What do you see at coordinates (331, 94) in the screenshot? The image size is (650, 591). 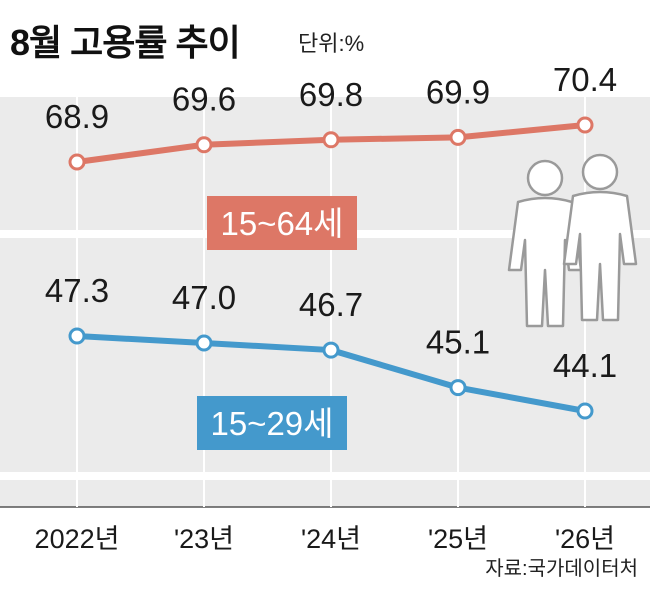 I see `series-1-value-3: 69.8` at bounding box center [331, 94].